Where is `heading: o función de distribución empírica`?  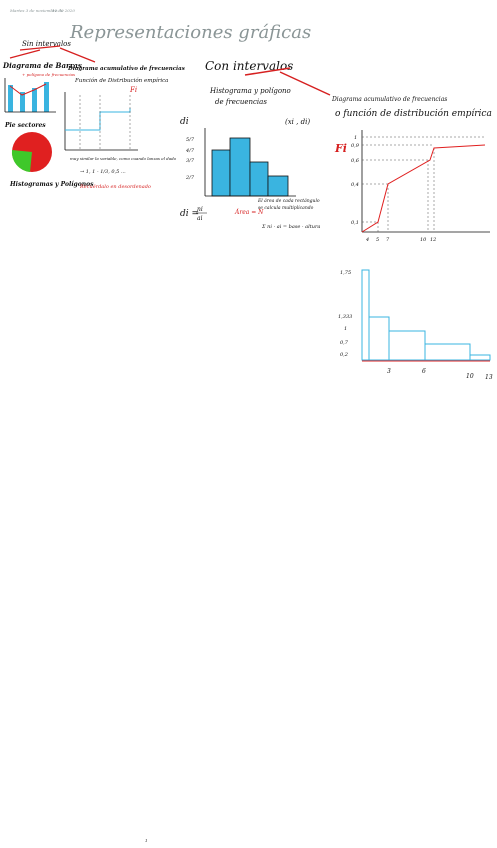 heading: o función de distribución empírica is located at coordinates (413, 113).